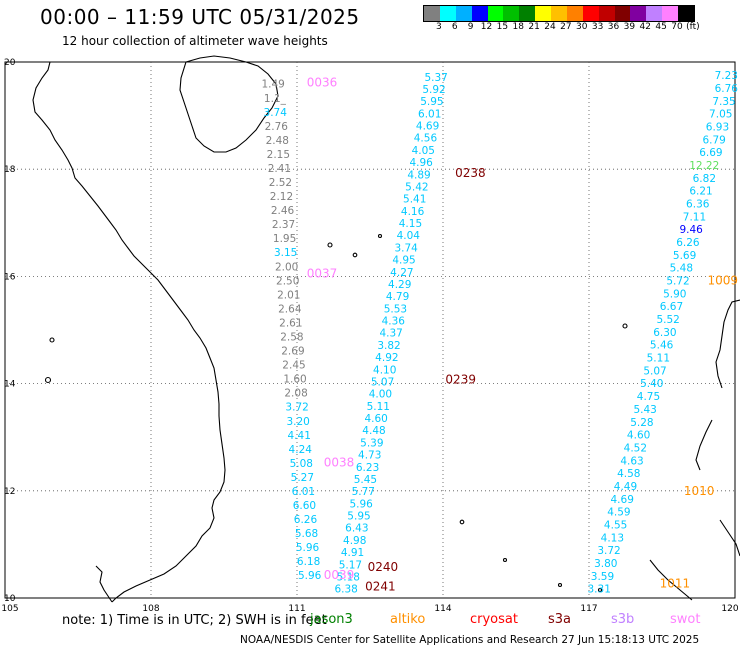  Describe the element at coordinates (287, 281) in the screenshot. I see `wave-height-value: 2.50` at that location.